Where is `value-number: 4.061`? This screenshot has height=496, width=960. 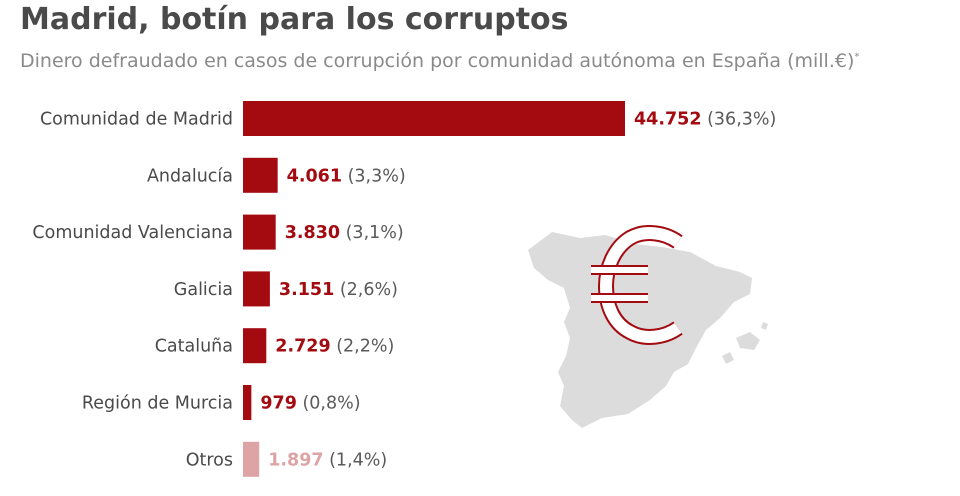
value-number: 4.061 is located at coordinates (314, 176).